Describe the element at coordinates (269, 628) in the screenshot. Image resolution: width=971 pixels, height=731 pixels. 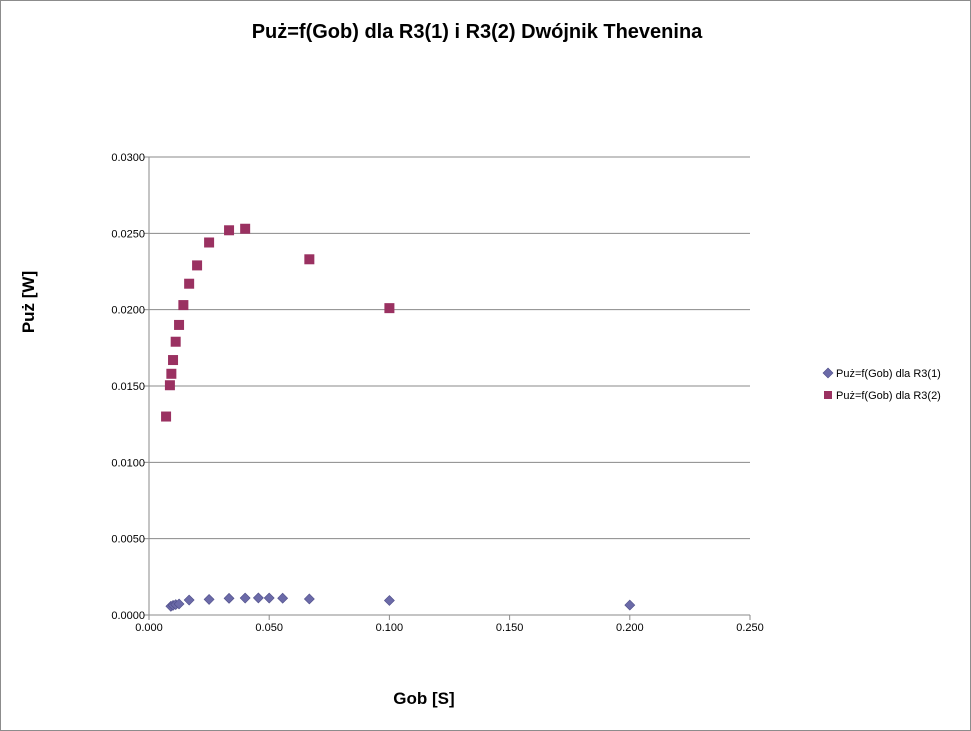
I see `x-tick-label: 0.050` at that location.